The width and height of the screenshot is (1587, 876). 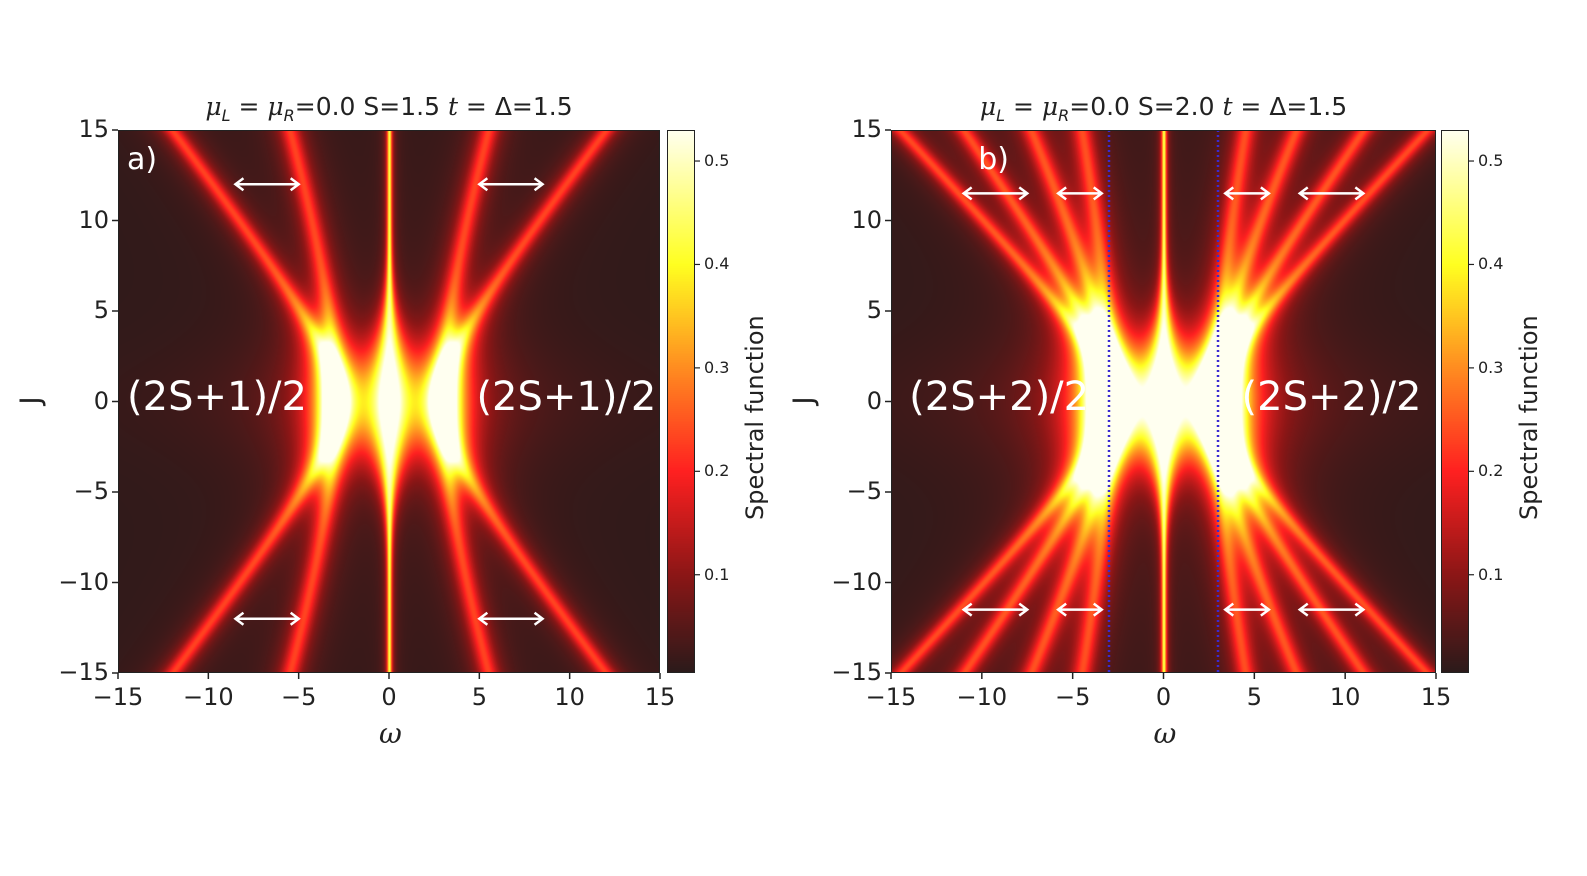 What do you see at coordinates (993, 159) in the screenshot?
I see `panel-label: b)` at bounding box center [993, 159].